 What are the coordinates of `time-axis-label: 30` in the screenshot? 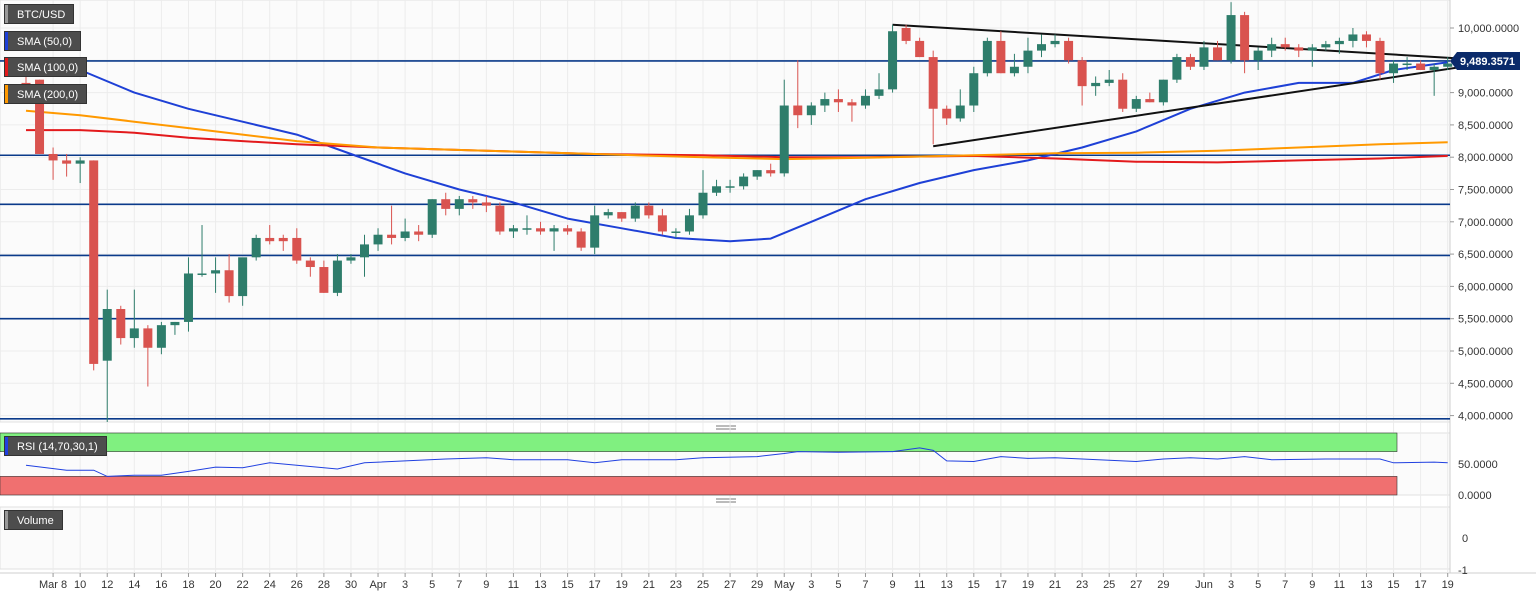 It's located at (351, 585).